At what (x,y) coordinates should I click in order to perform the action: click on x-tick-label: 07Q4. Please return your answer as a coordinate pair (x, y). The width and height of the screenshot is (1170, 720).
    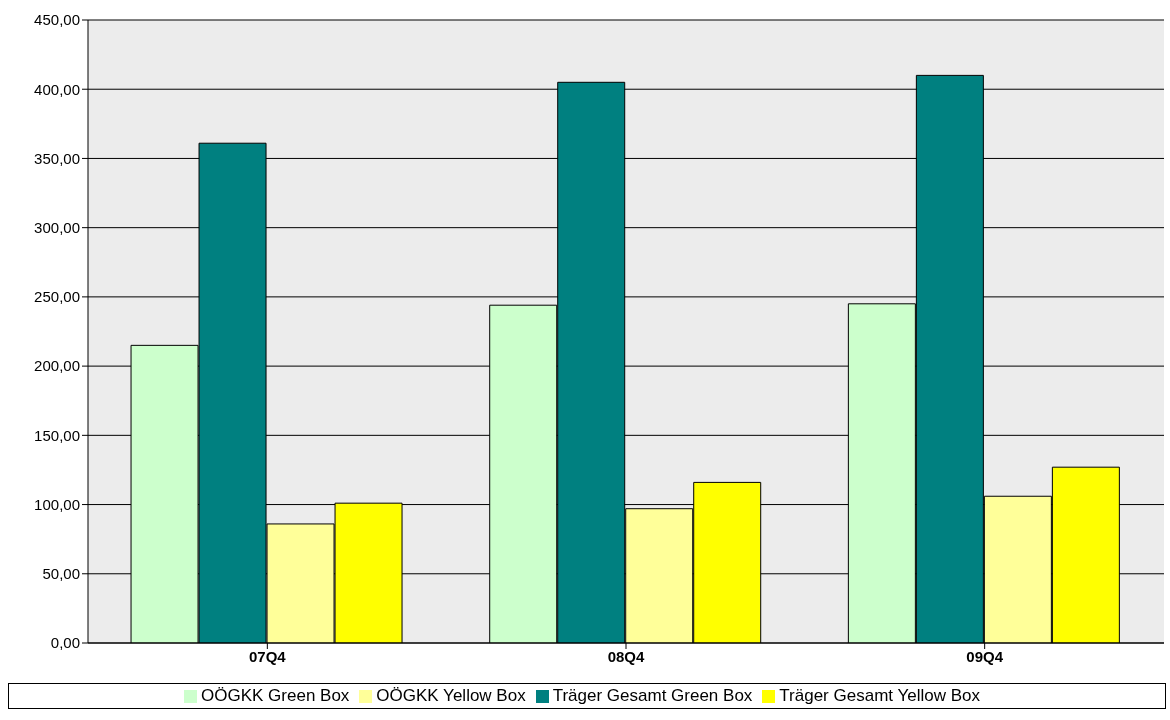
    Looking at the image, I should click on (267, 656).